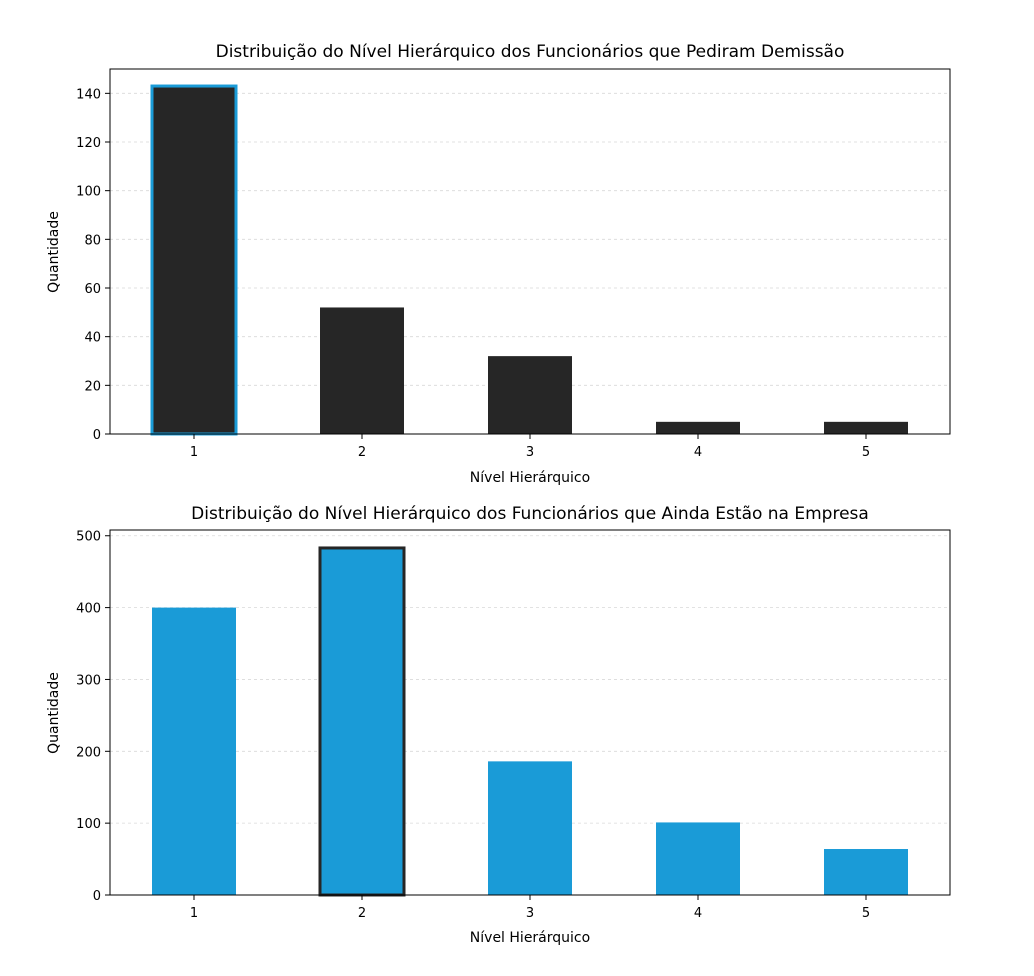 The height and width of the screenshot is (976, 1034). What do you see at coordinates (88, 94) in the screenshot?
I see `y-tick-label: 140` at bounding box center [88, 94].